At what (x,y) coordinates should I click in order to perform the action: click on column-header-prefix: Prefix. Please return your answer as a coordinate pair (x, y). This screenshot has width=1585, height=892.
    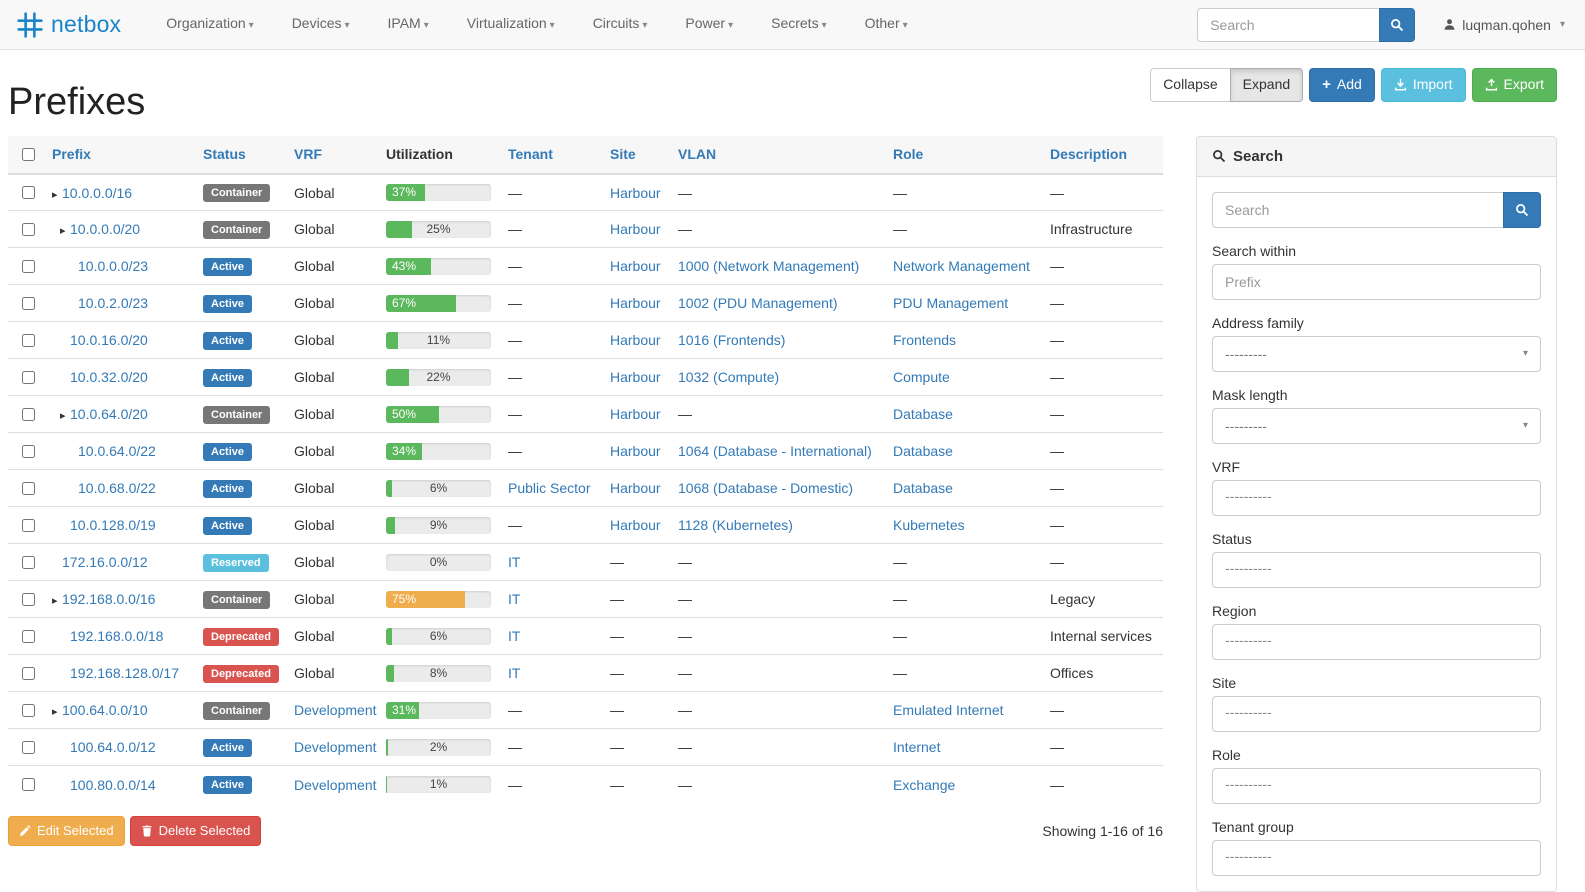
    Looking at the image, I should click on (119, 155).